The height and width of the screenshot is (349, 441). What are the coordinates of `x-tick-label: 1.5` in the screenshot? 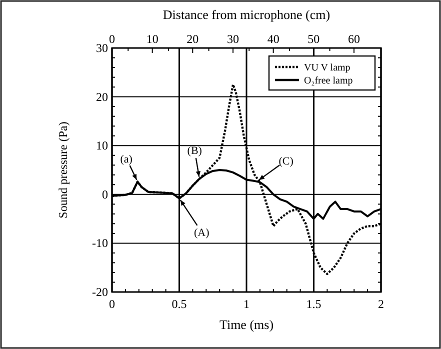 It's located at (314, 304).